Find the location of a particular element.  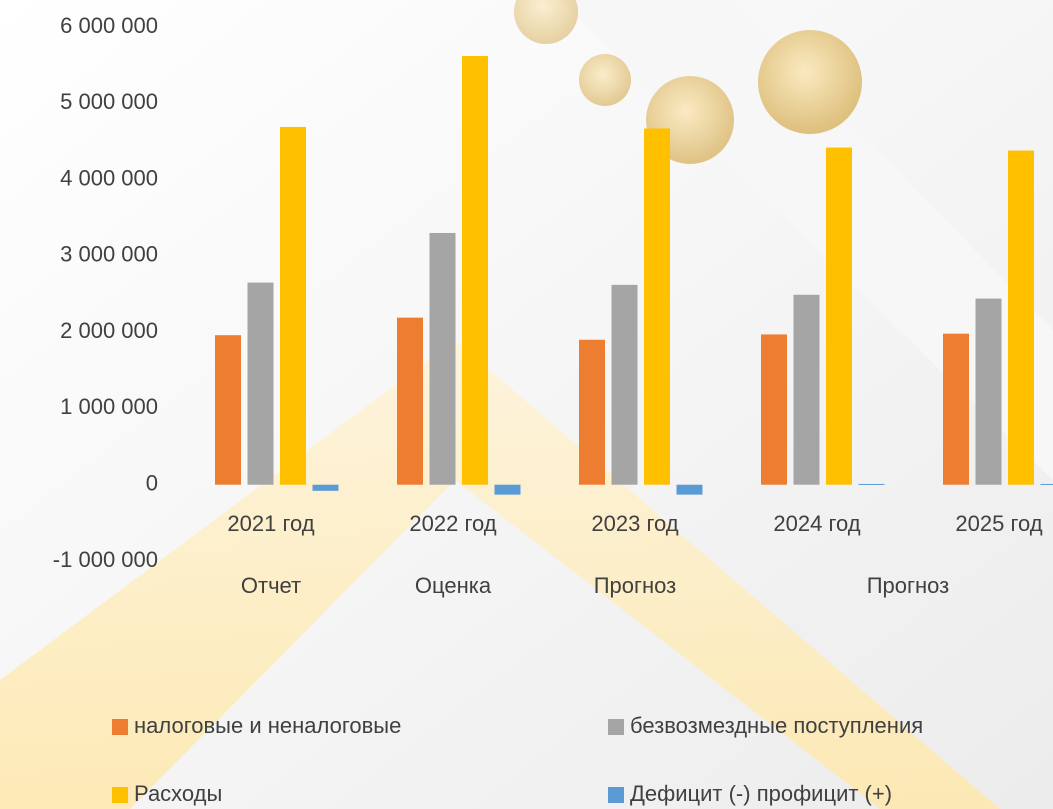

legend-label: налоговые и неналоговые is located at coordinates (267, 725).